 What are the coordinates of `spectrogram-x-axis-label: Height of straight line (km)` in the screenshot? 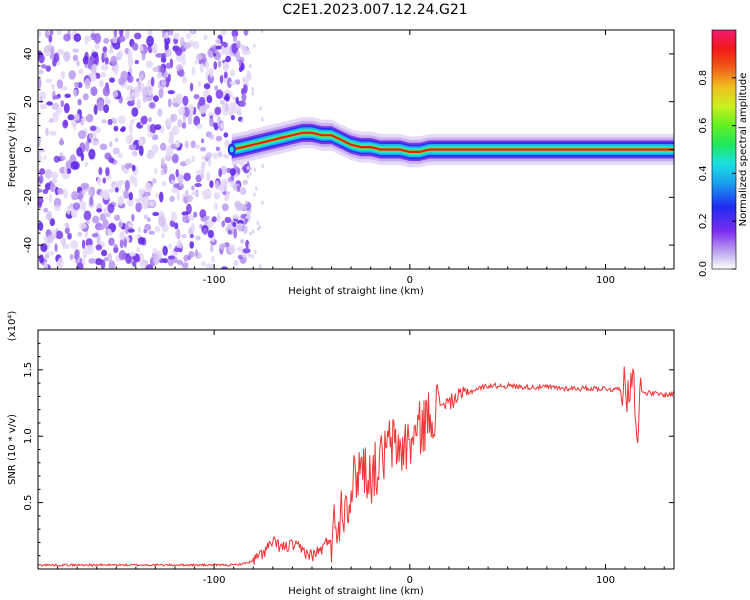 It's located at (356, 291).